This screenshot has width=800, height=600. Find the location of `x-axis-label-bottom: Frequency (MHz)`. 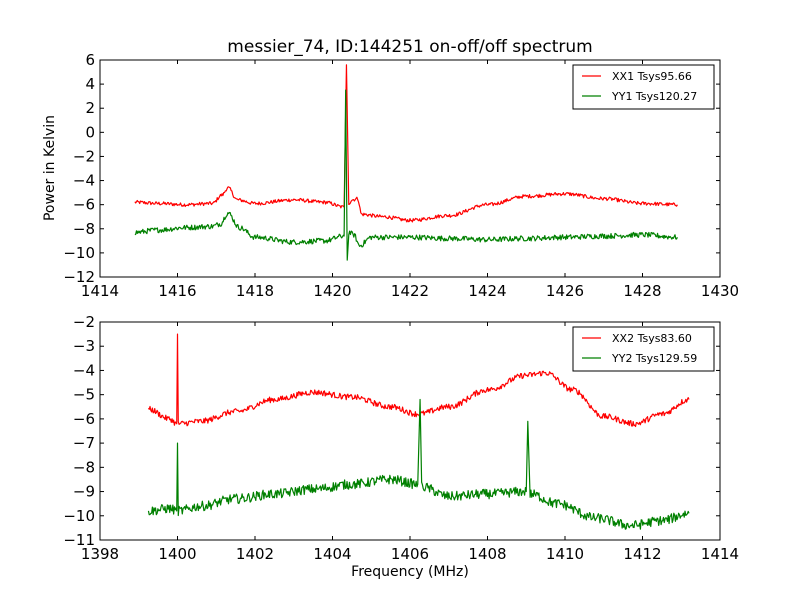

x-axis-label-bottom: Frequency (MHz) is located at coordinates (410, 572).